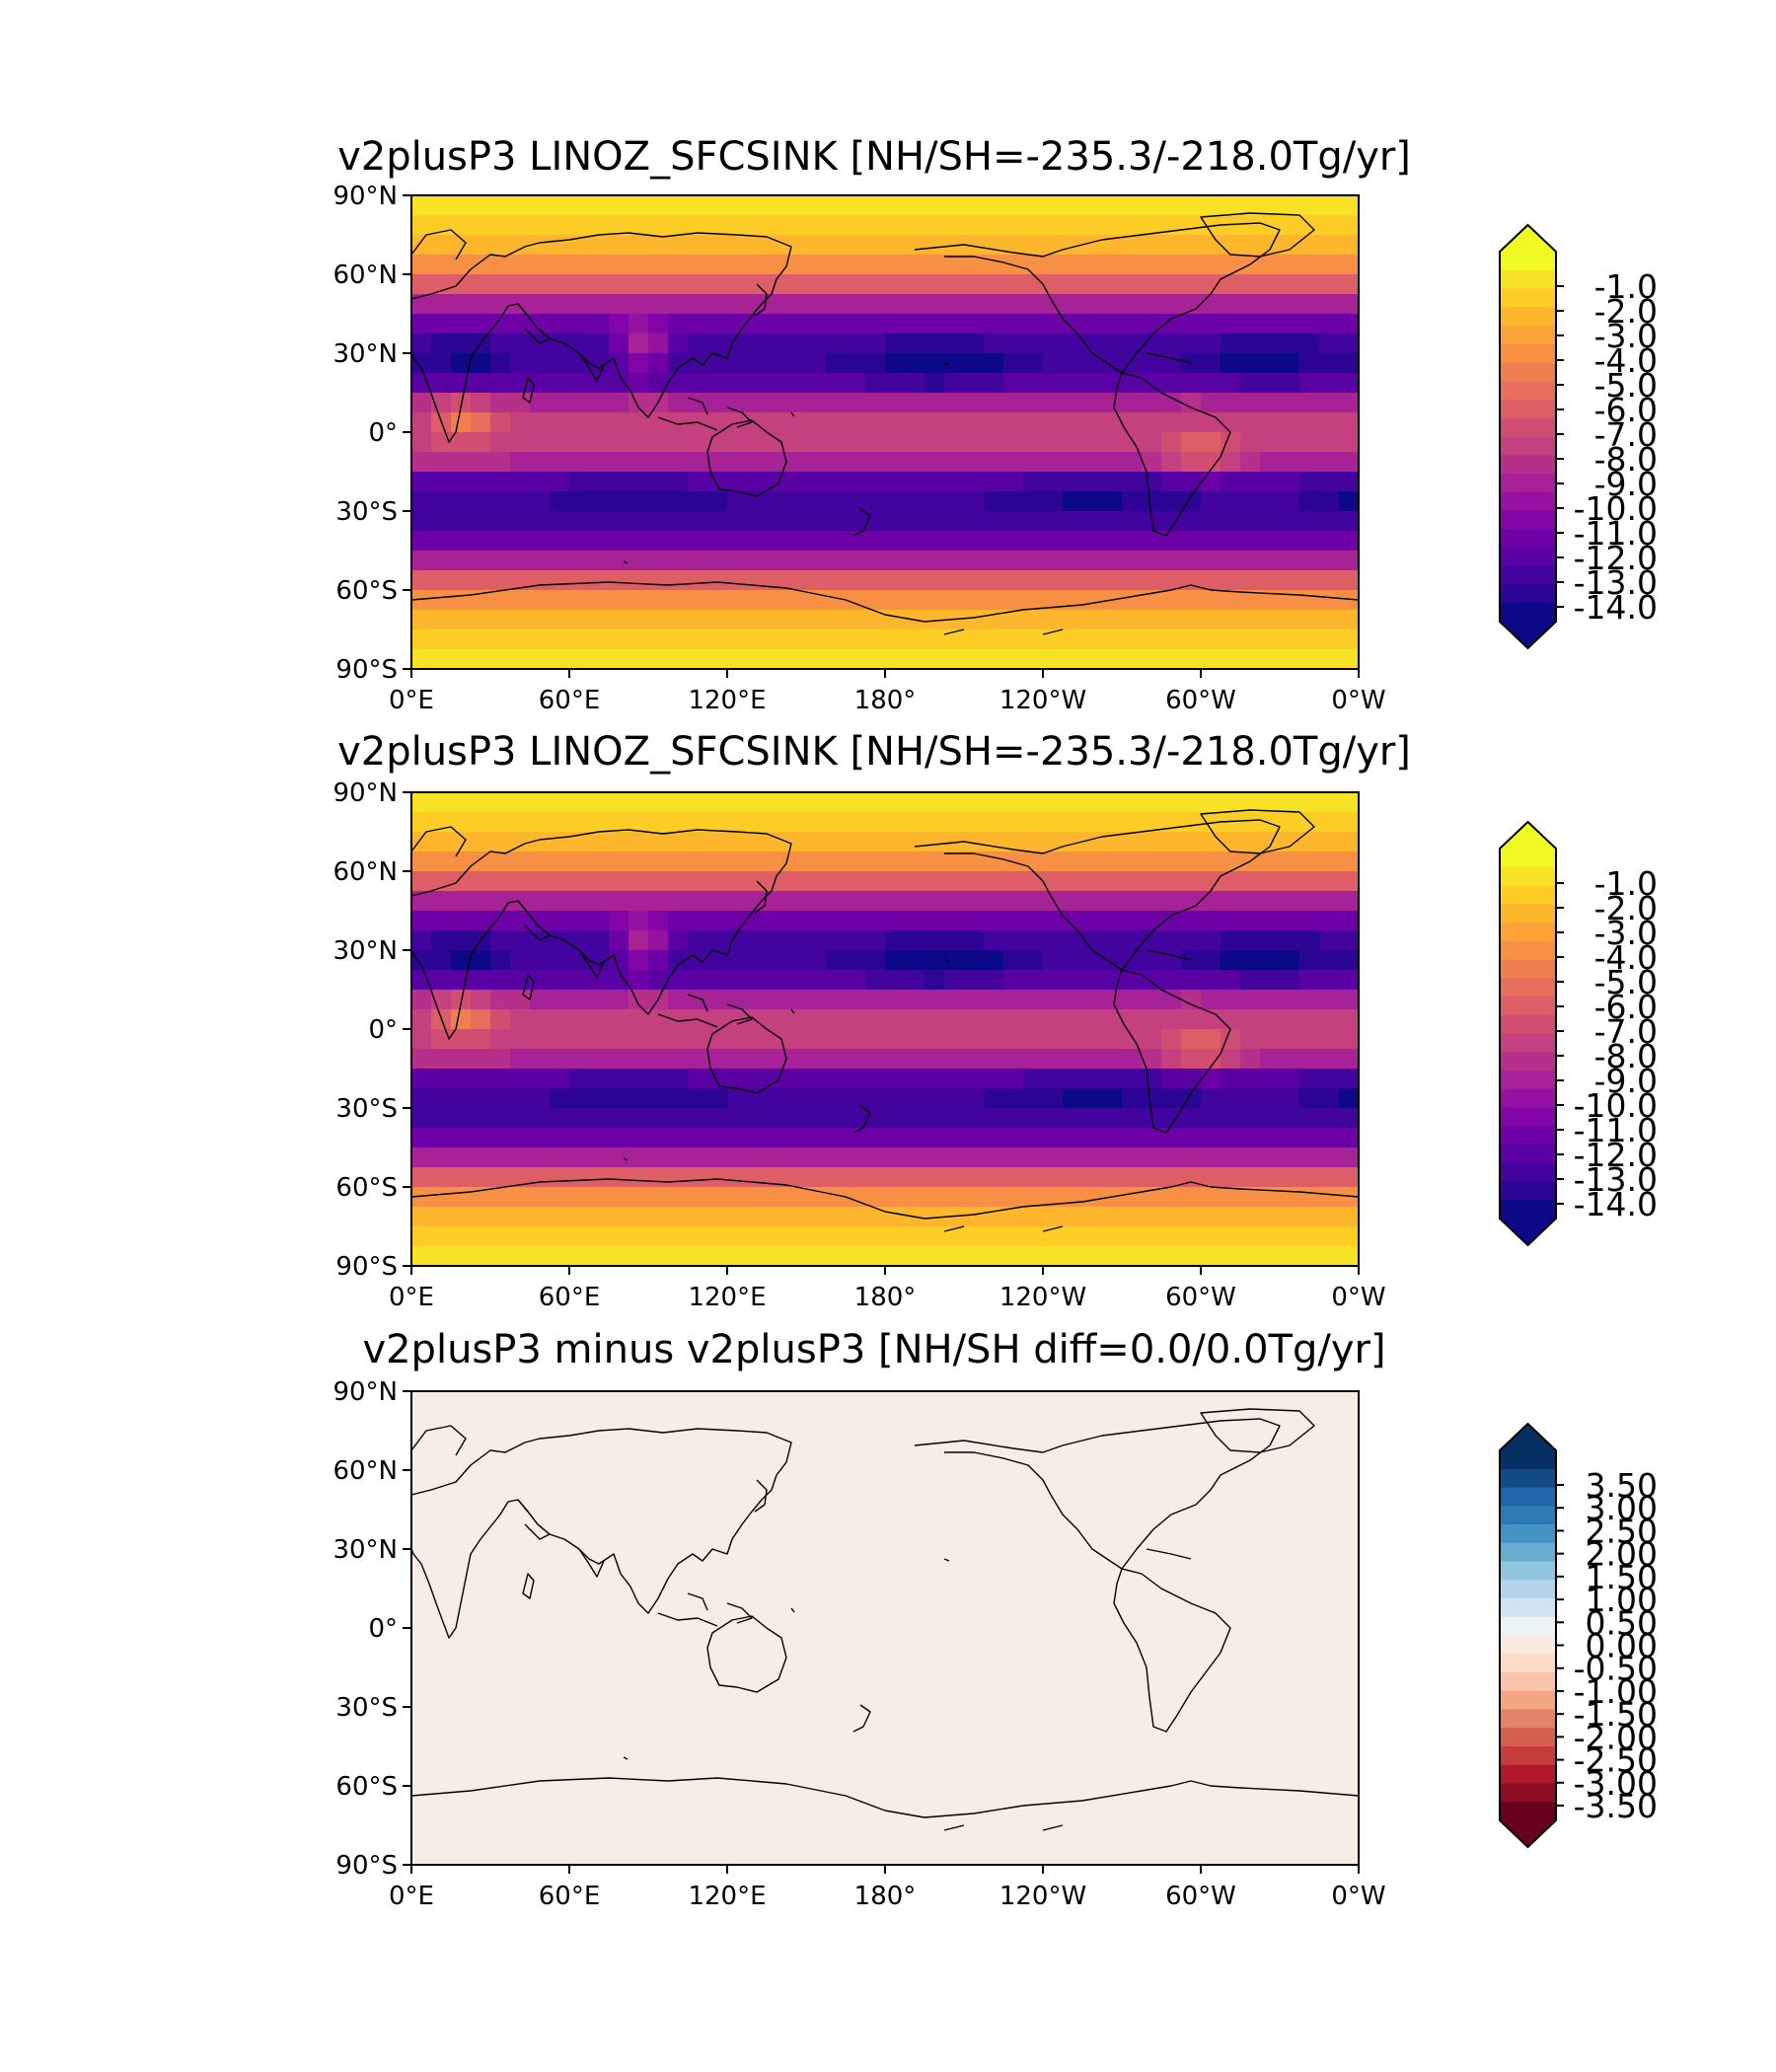 This screenshot has width=1776, height=2072. What do you see at coordinates (1626, 336) in the screenshot?
I see `colorbar-tick-label: -3.0` at bounding box center [1626, 336].